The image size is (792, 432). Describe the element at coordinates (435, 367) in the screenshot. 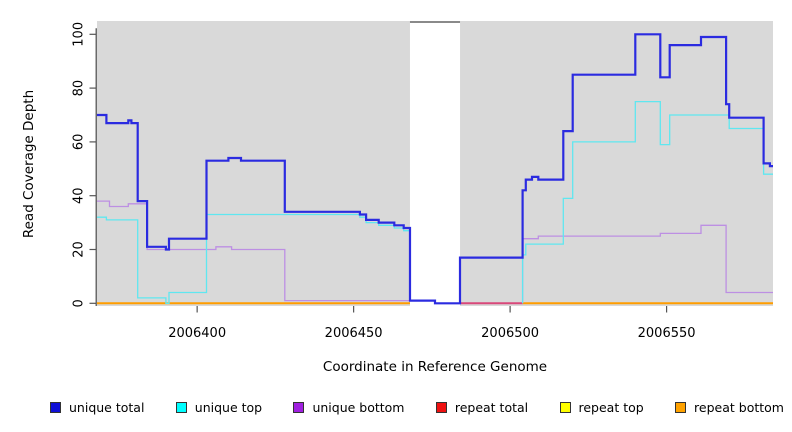

I see `x-axis-title: Coordinate in Reference Genome` at that location.